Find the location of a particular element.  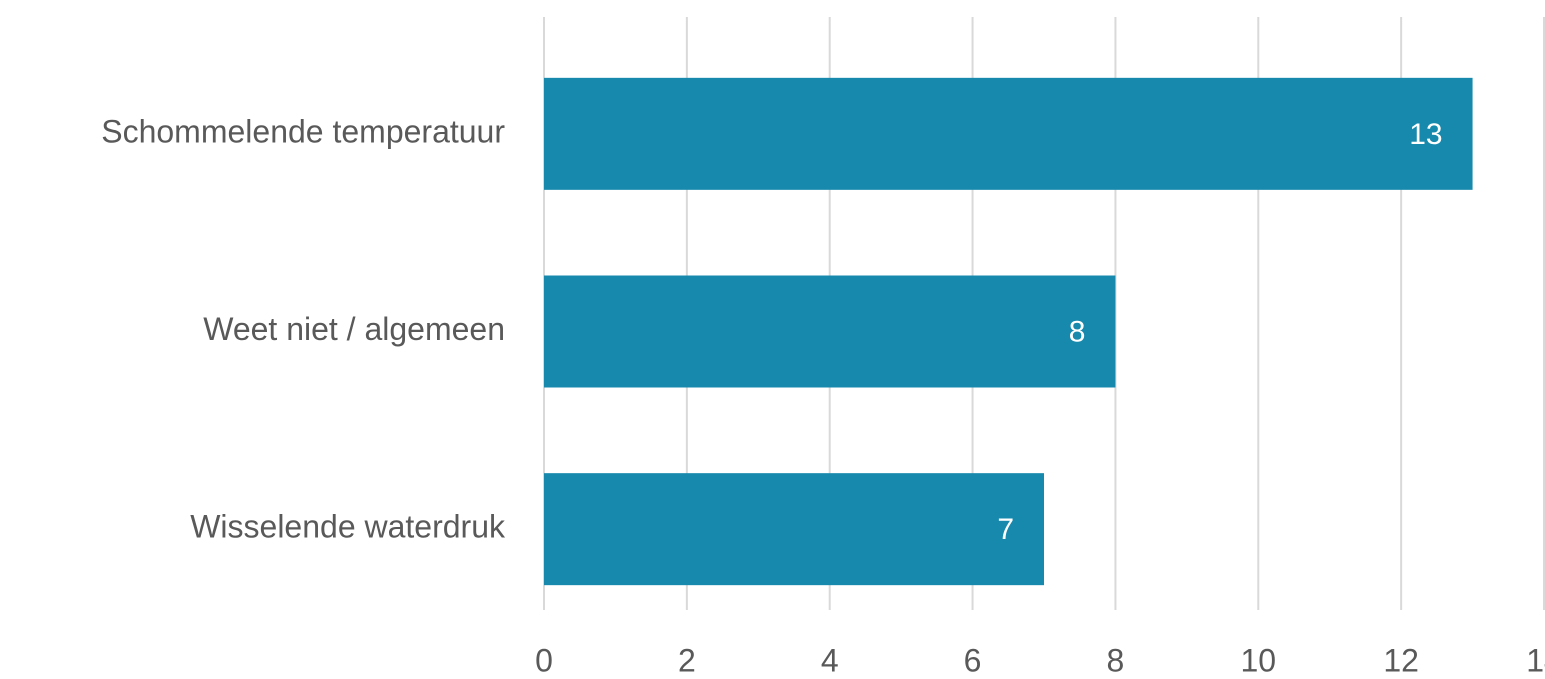

data-label: 13 is located at coordinates (1425, 134).